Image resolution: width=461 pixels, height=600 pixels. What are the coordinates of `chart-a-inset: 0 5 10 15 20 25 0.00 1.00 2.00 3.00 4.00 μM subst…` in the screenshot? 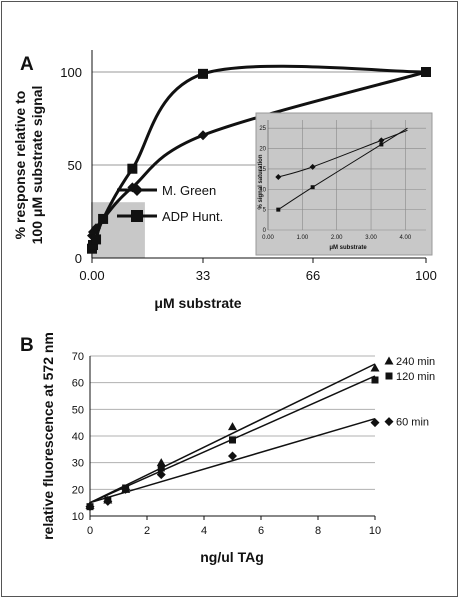 It's located at (344, 184).